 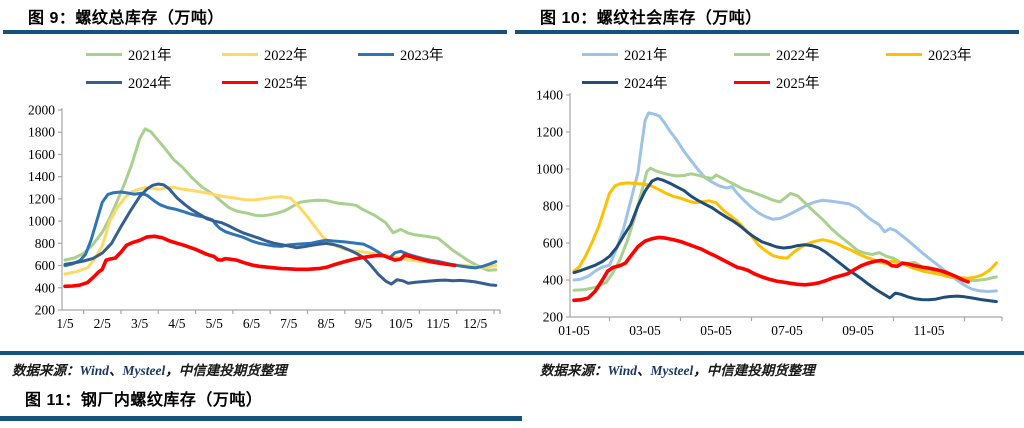 What do you see at coordinates (475, 323) in the screenshot?
I see `x-tick-label: 12/5` at bounding box center [475, 323].